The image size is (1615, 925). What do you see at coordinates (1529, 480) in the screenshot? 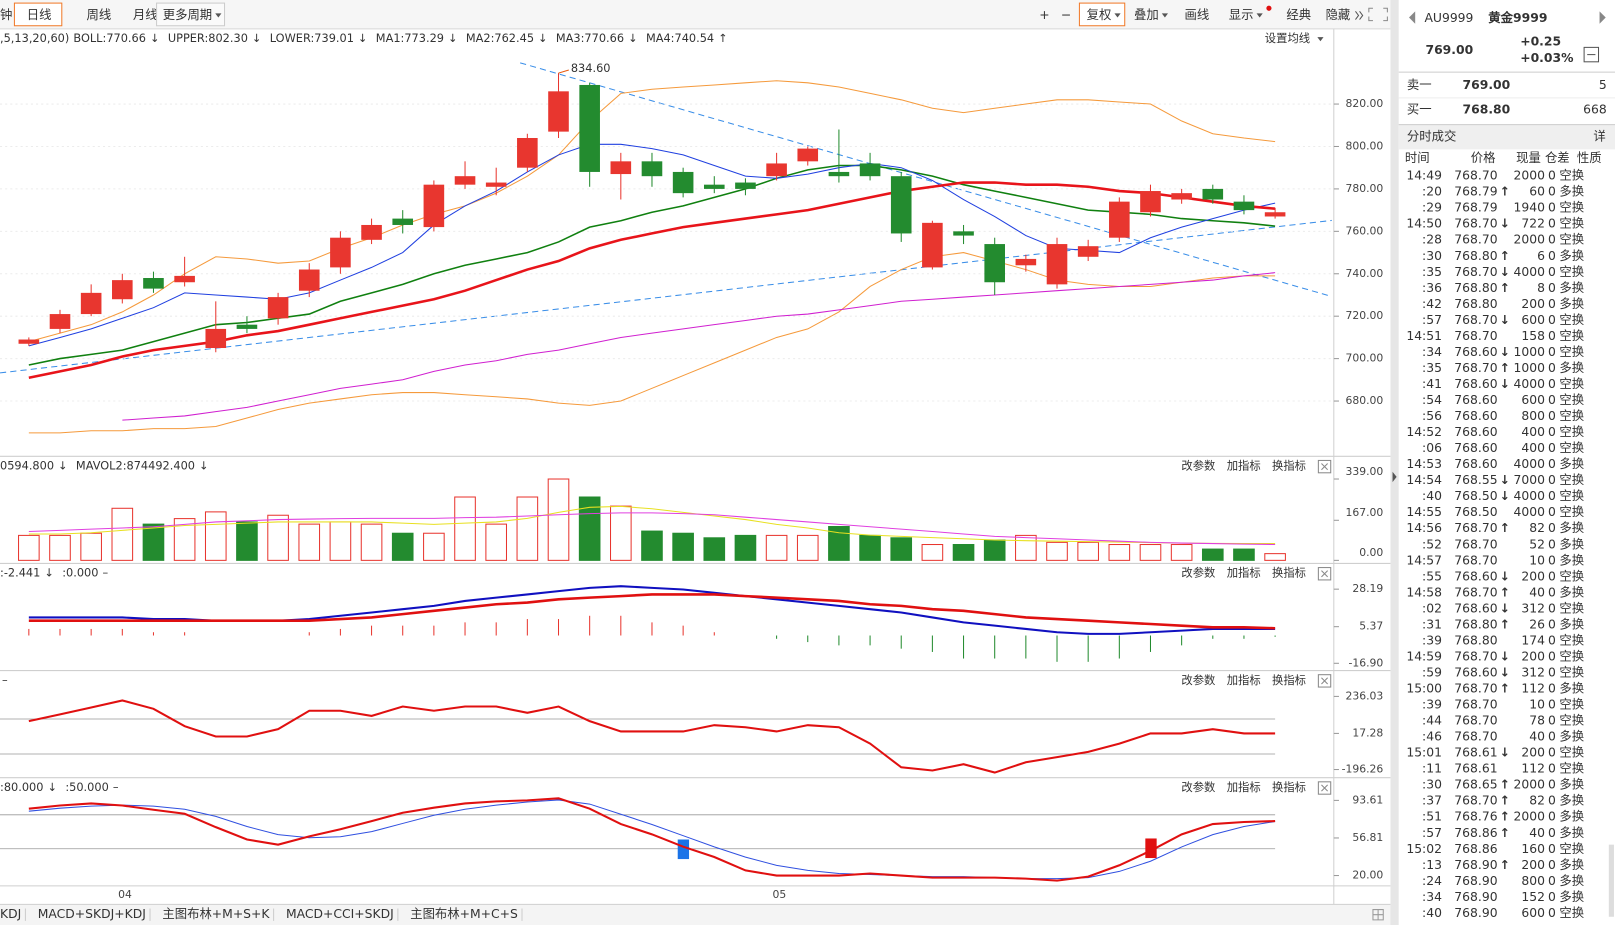
I see `trade-volume: 7000` at bounding box center [1529, 480].